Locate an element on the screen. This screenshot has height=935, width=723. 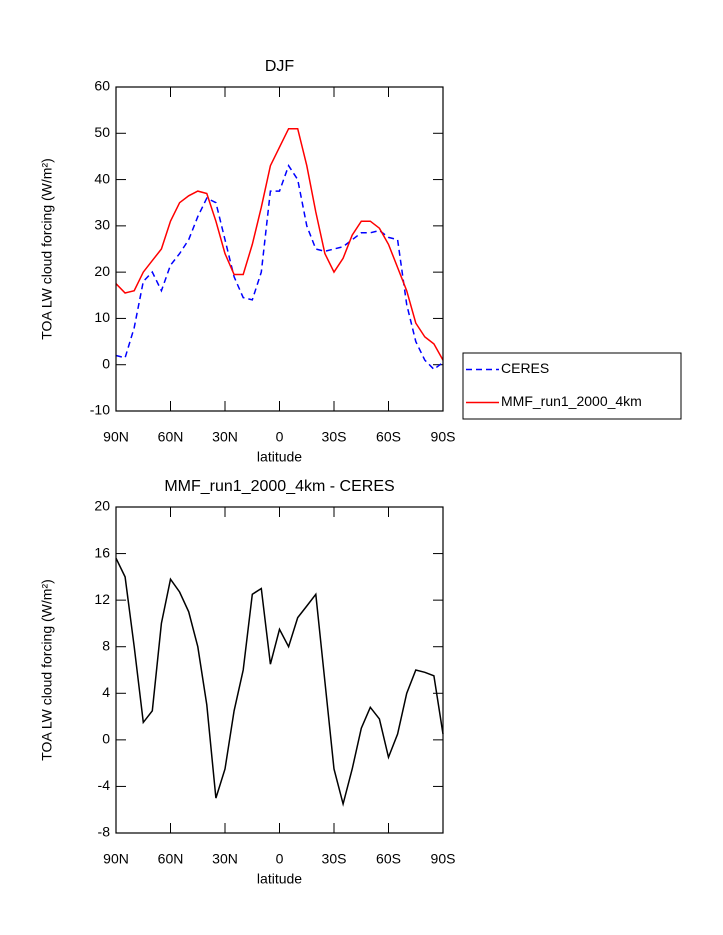
legend-box is located at coordinates (572, 386).